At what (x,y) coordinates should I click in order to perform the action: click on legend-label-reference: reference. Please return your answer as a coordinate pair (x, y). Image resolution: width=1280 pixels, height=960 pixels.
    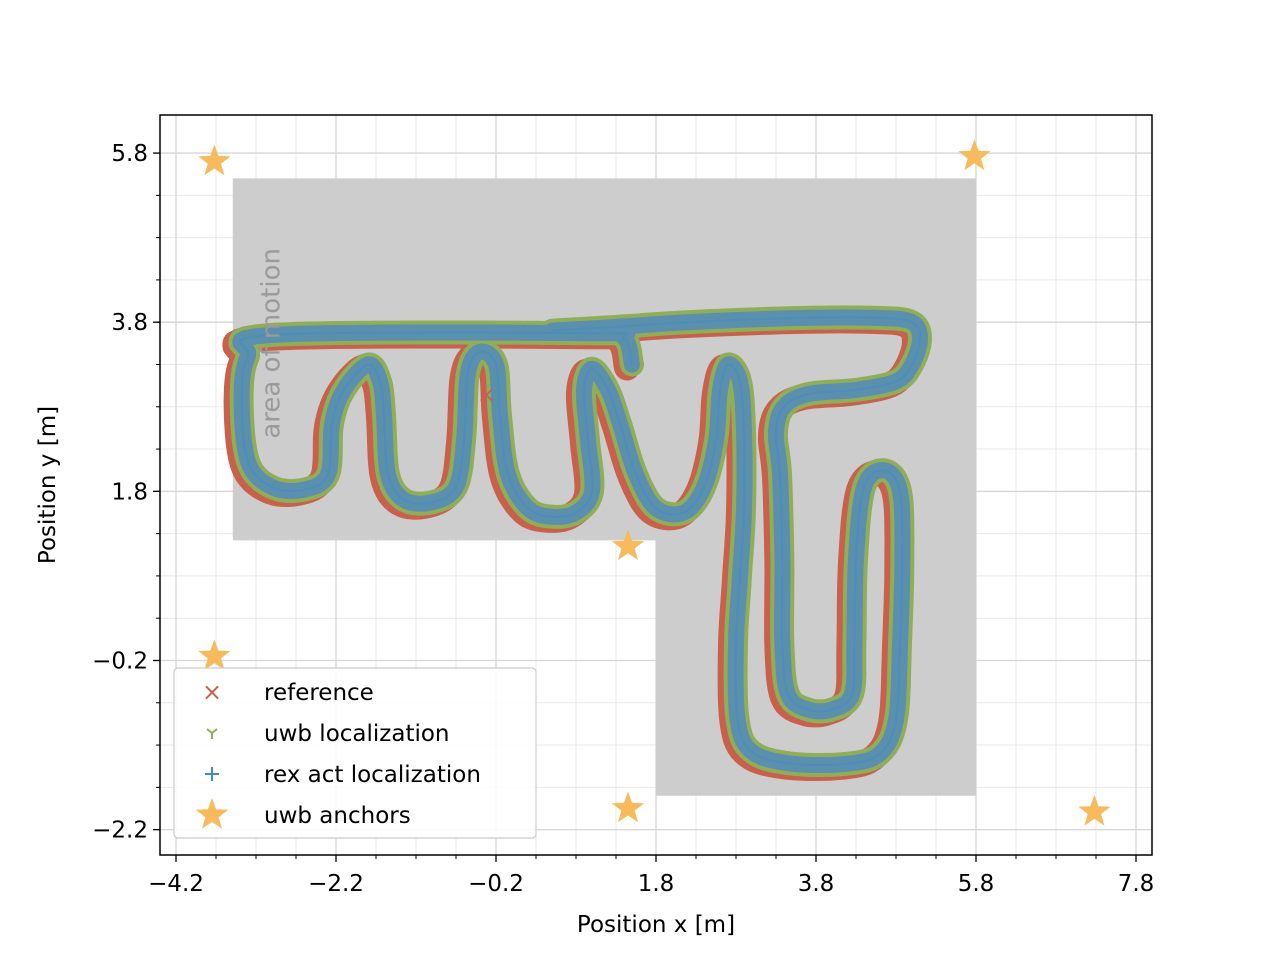
    Looking at the image, I should click on (319, 693).